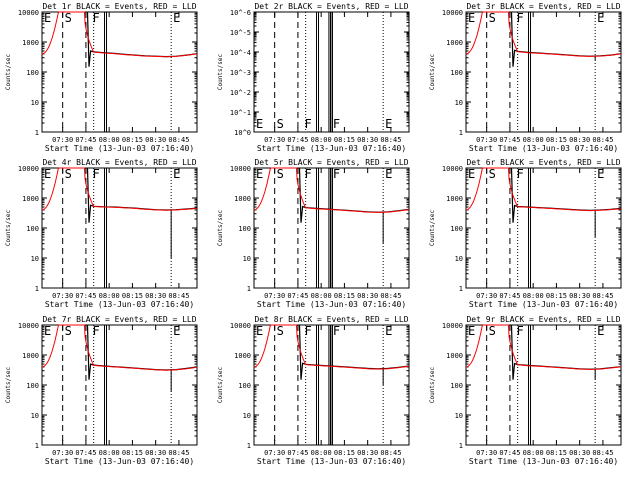  What do you see at coordinates (543, 162) in the screenshot?
I see `chart-title: Det 6r BLACK = Events, RED = LLD` at bounding box center [543, 162].